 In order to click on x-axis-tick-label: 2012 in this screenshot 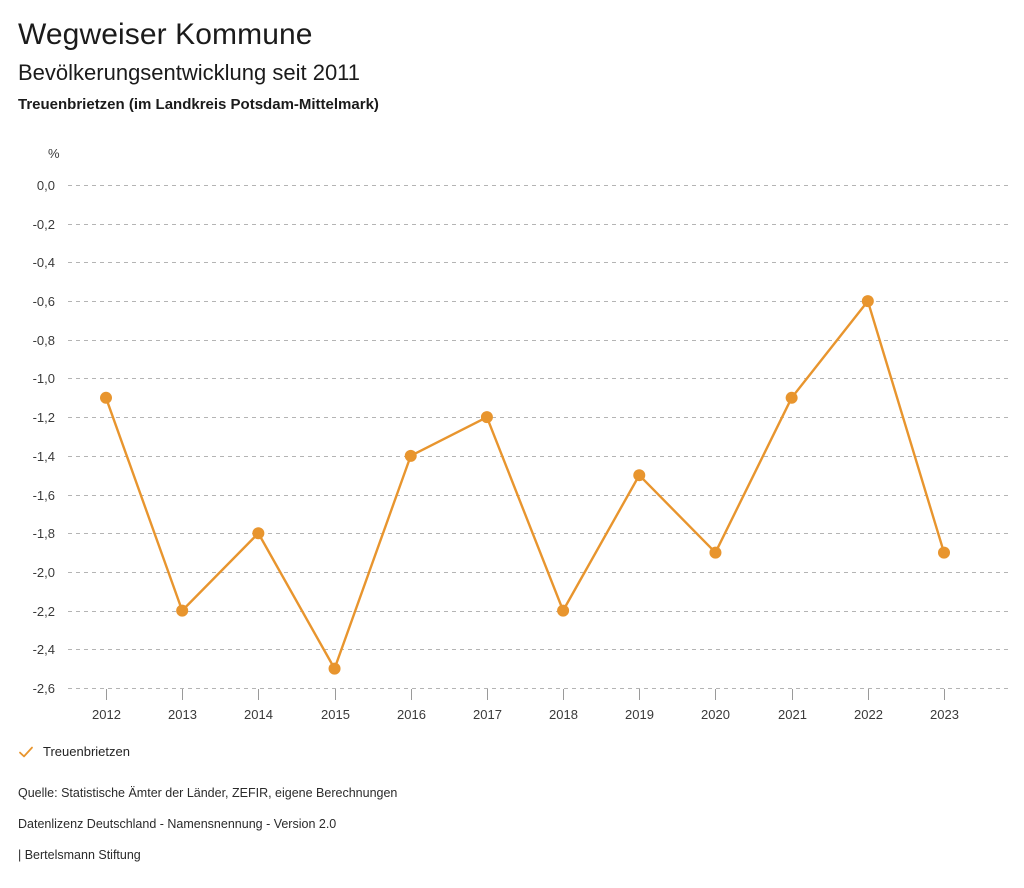, I will do `click(106, 714)`.